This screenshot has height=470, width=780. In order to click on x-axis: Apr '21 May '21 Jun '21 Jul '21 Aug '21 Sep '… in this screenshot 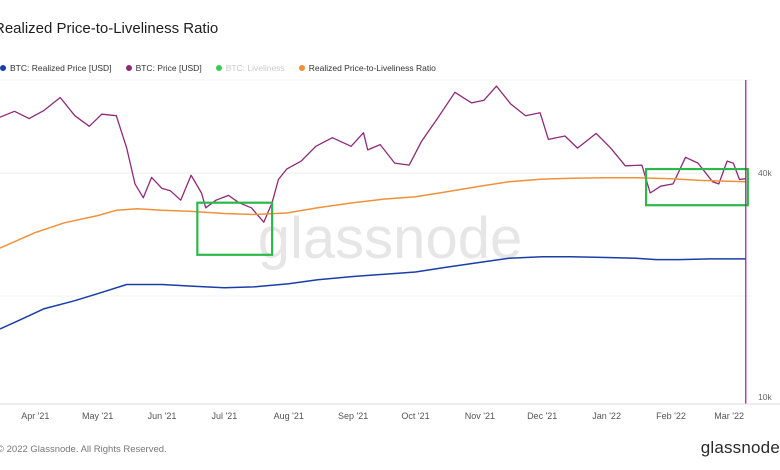, I will do `click(390, 412)`.